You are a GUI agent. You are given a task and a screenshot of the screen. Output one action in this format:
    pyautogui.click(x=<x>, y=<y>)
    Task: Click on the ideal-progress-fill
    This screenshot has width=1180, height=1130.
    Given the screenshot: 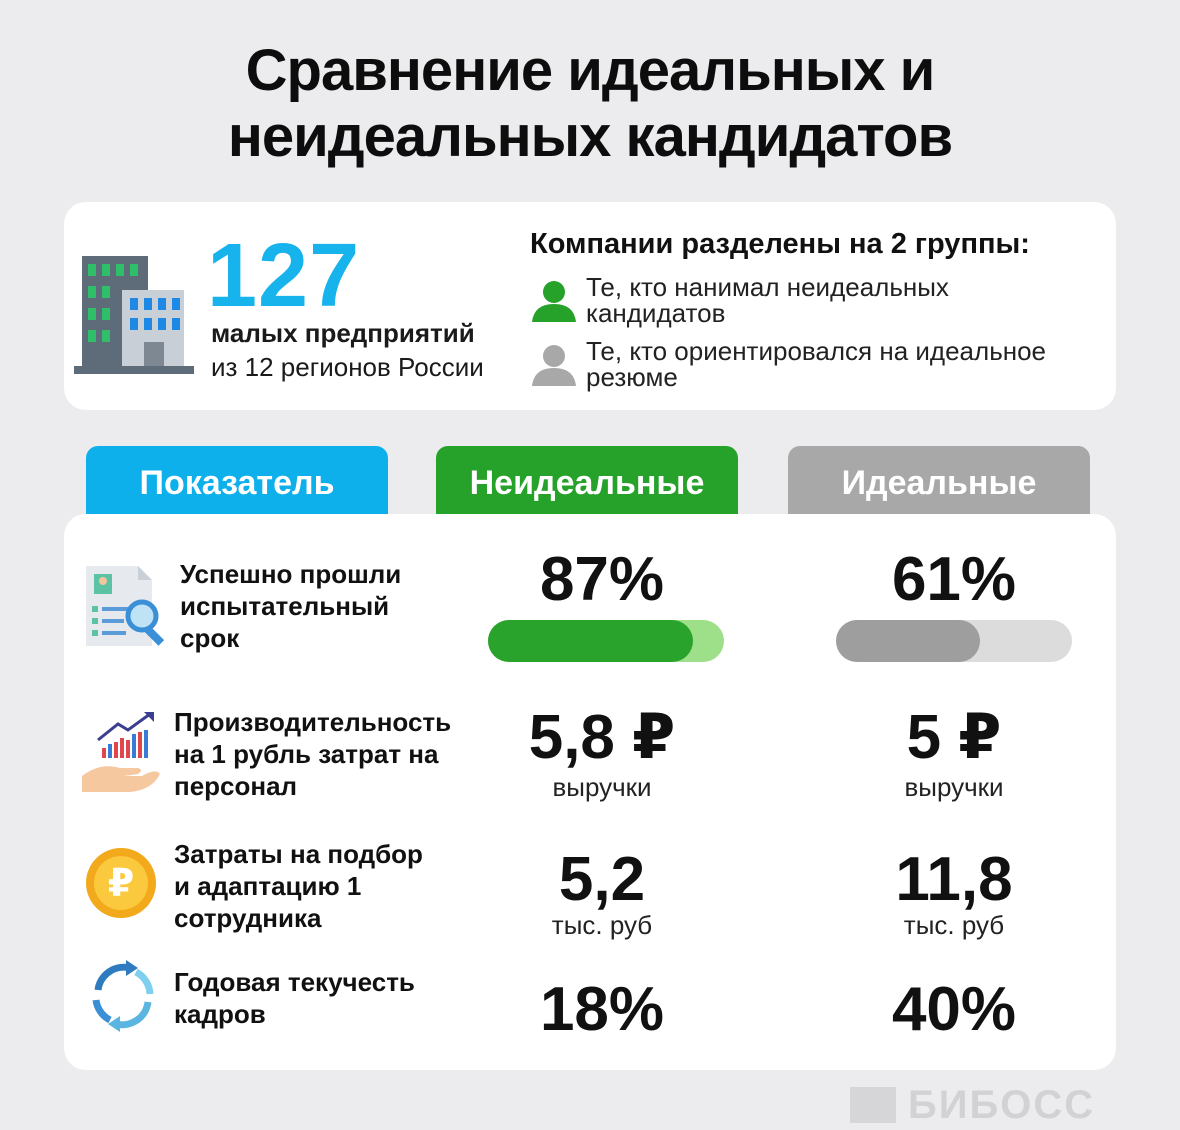 What is the action you would take?
    pyautogui.click(x=908, y=641)
    